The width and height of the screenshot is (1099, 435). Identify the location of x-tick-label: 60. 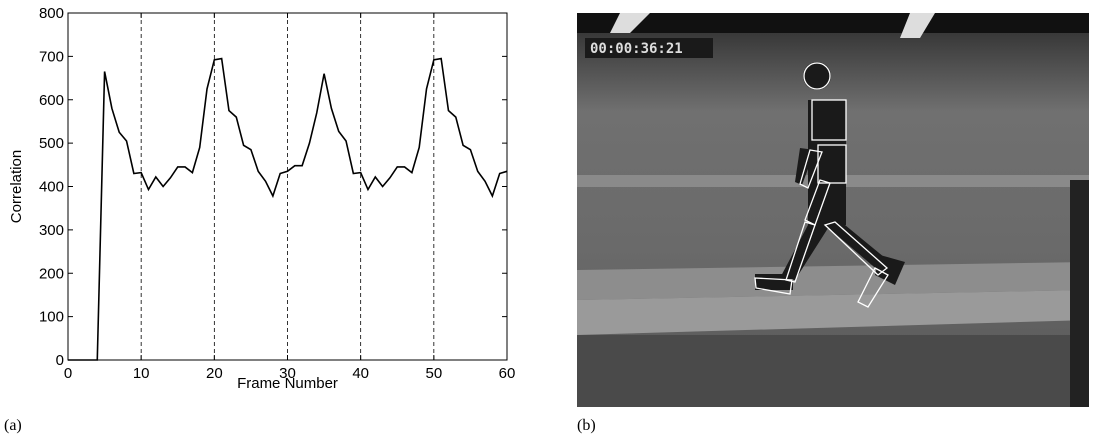
(507, 373).